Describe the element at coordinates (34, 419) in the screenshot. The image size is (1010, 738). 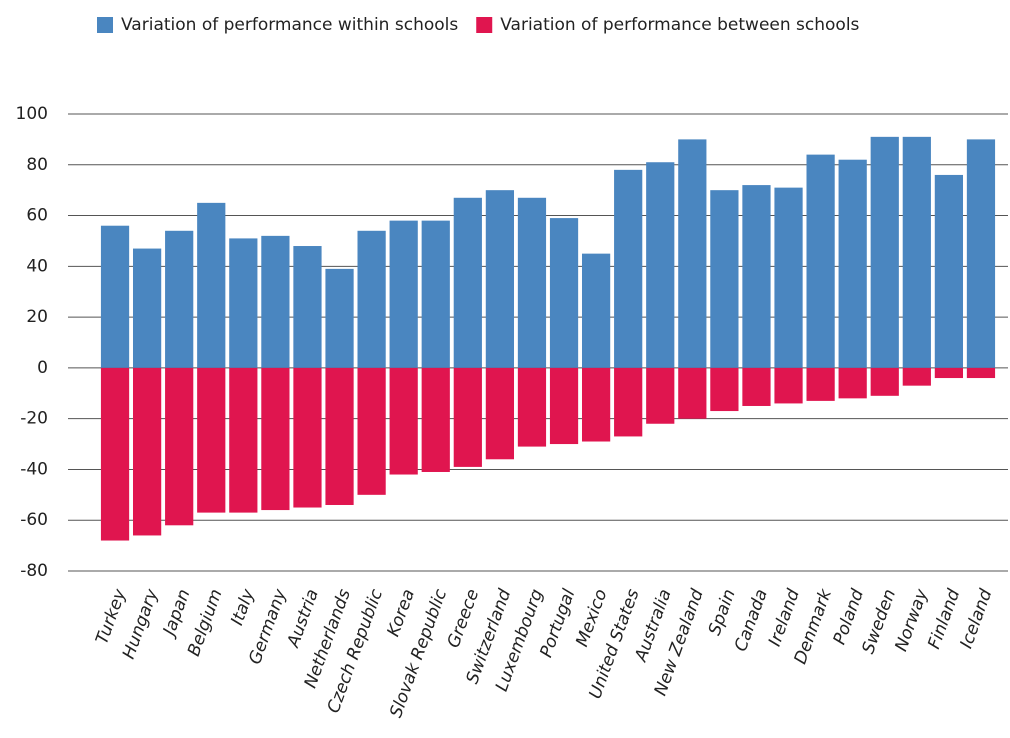
I see `y-tick-label: -20` at that location.